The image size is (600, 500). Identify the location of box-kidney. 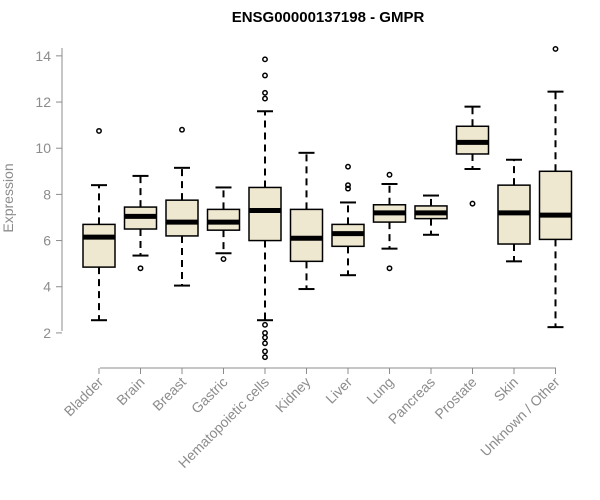
(306, 221).